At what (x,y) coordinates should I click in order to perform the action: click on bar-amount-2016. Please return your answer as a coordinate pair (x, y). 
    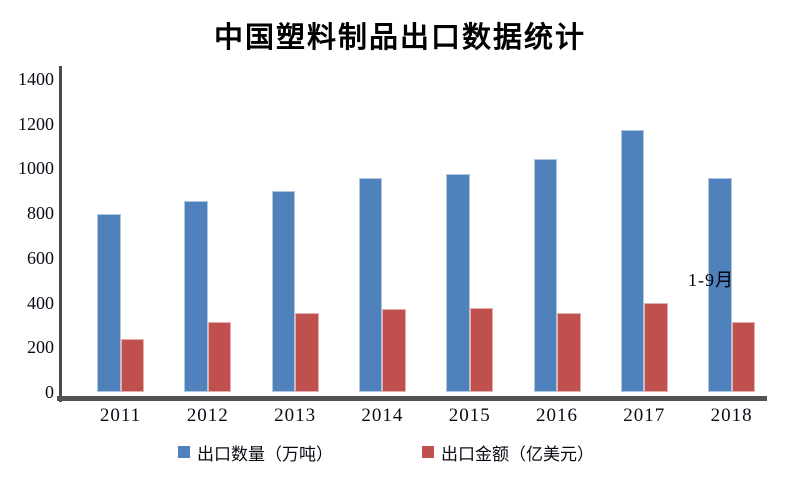
    Looking at the image, I should click on (569, 352).